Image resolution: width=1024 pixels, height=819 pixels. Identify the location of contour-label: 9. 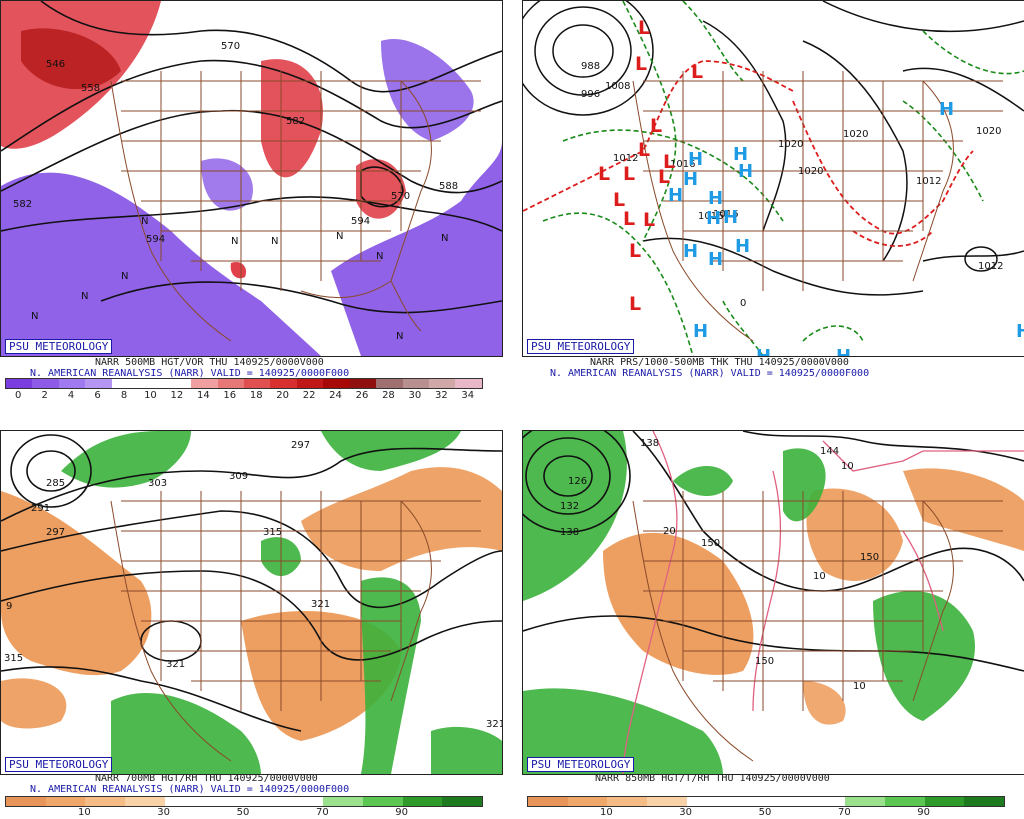
(9, 606).